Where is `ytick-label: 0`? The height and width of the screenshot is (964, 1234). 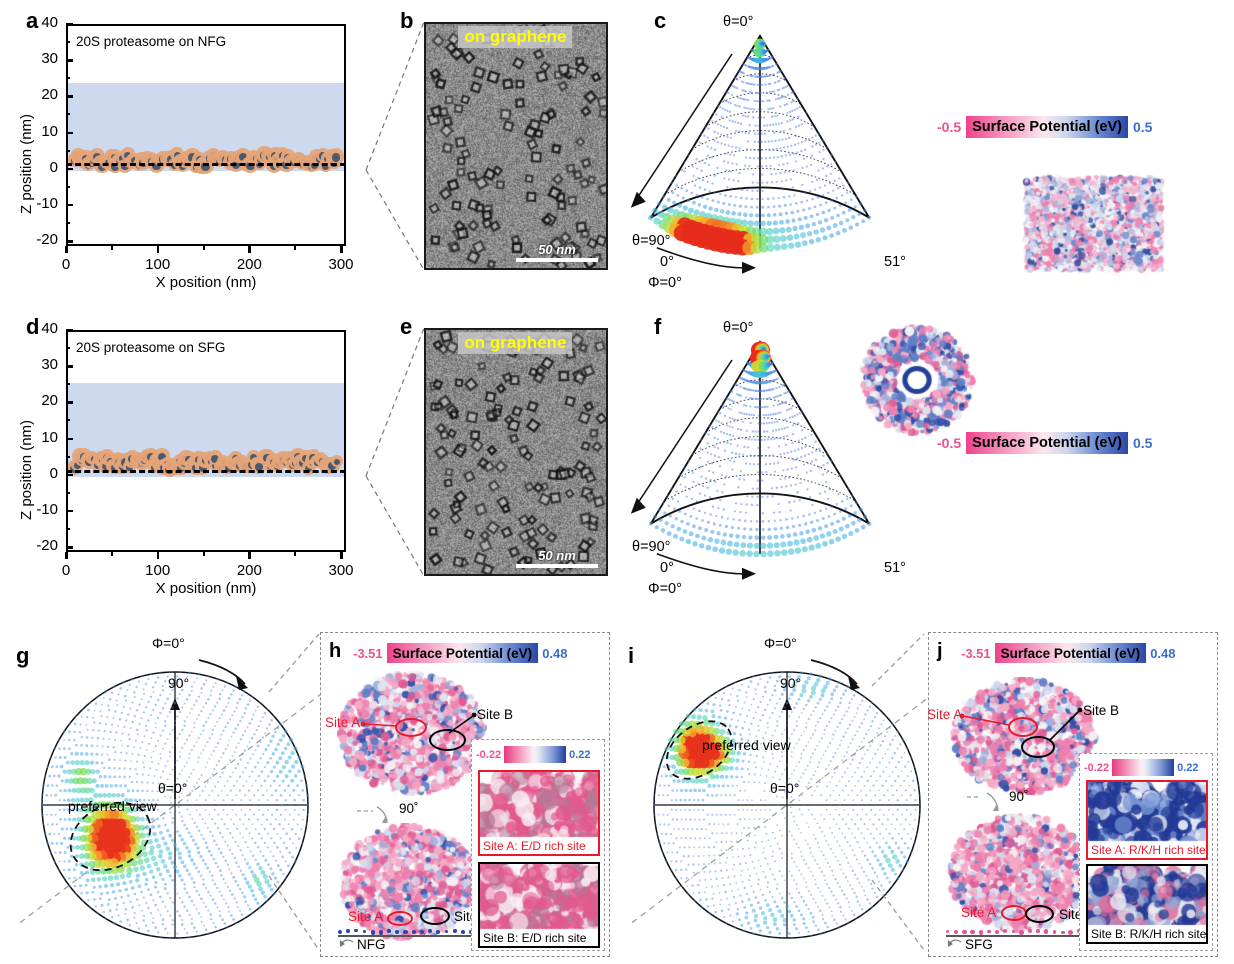
ytick-label: 0 is located at coordinates (53, 167).